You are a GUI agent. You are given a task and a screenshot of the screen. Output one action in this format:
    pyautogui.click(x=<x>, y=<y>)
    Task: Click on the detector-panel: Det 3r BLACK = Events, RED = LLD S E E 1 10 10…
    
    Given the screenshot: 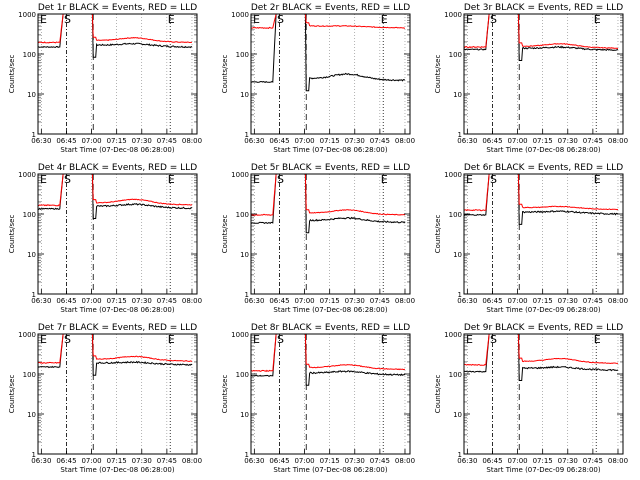 What is the action you would take?
    pyautogui.click(x=532, y=80)
    